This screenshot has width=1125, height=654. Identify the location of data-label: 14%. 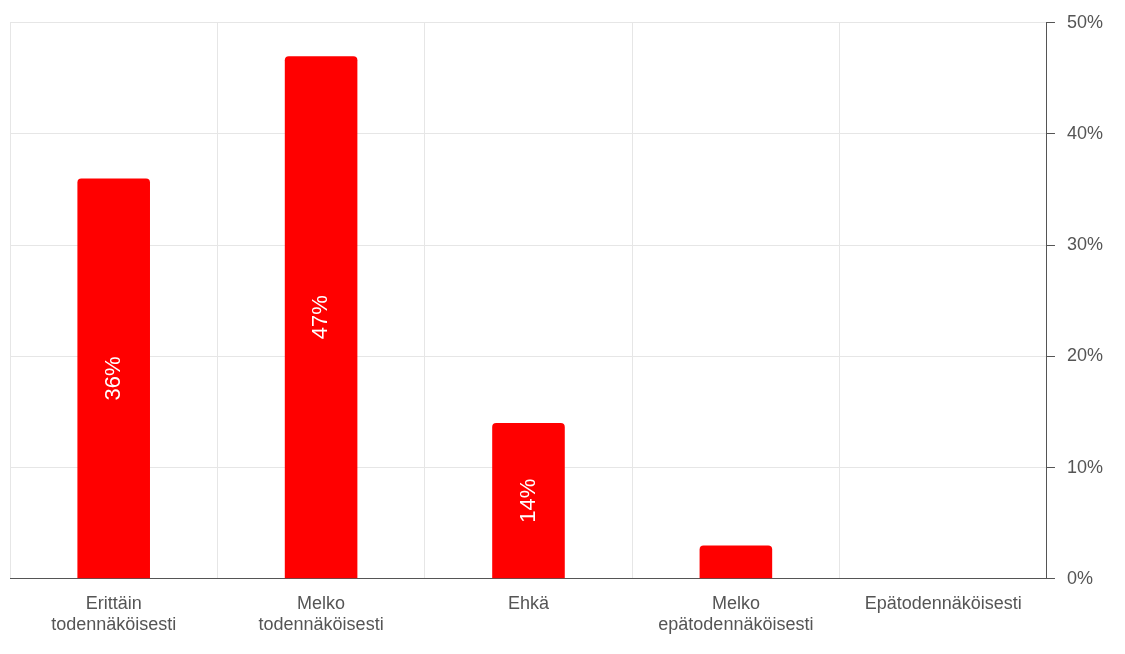
(527, 500).